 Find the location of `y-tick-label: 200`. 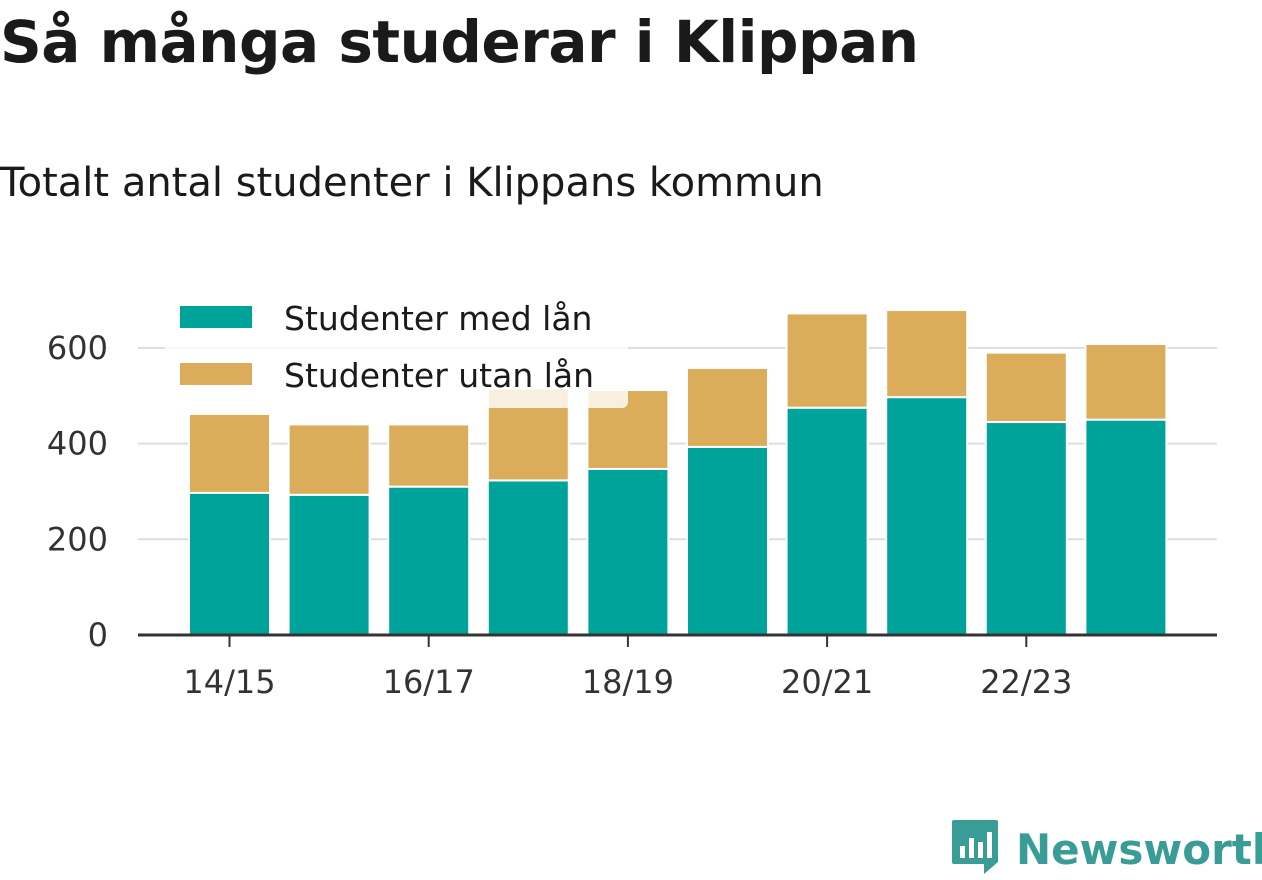

y-tick-label: 200 is located at coordinates (77, 539).